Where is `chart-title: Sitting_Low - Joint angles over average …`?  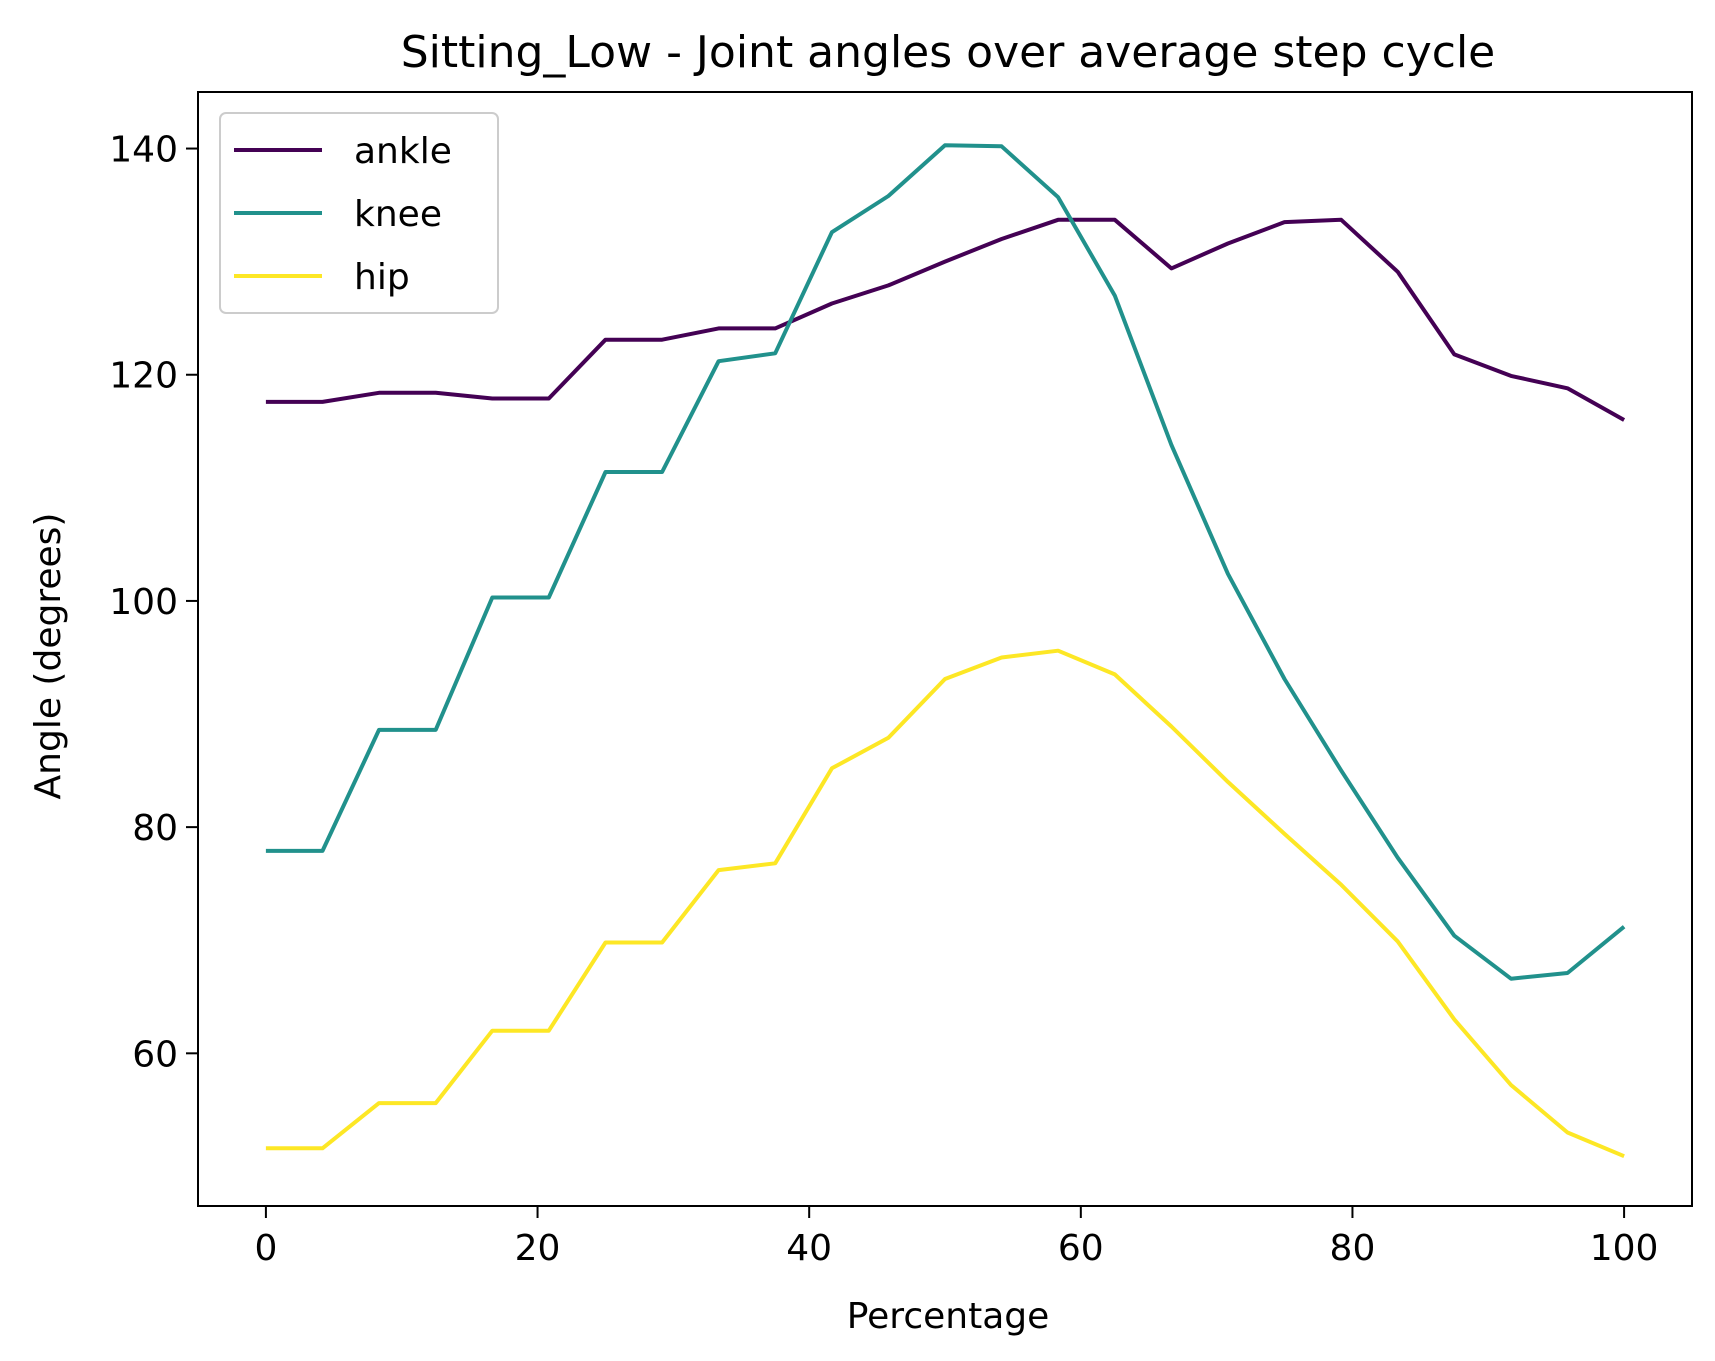
chart-title: Sitting_Low - Joint angles over average … is located at coordinates (948, 52).